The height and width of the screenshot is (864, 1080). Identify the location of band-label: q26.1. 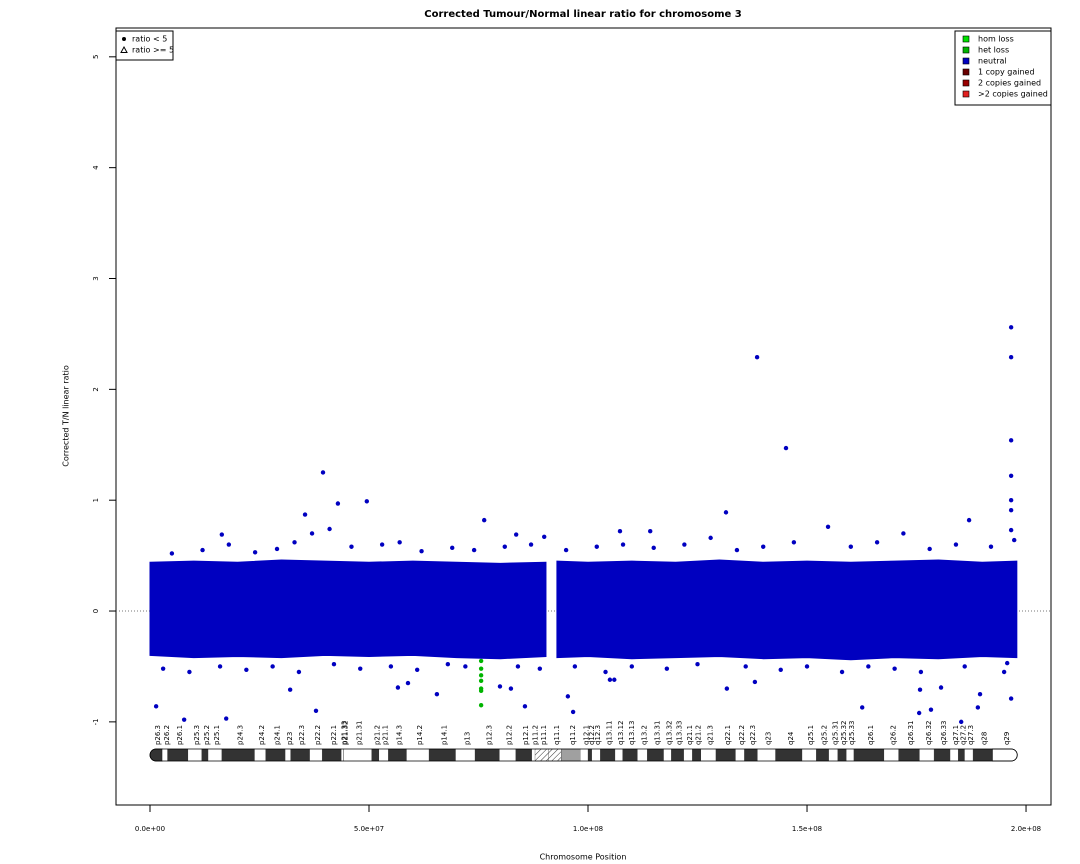
(871, 735).